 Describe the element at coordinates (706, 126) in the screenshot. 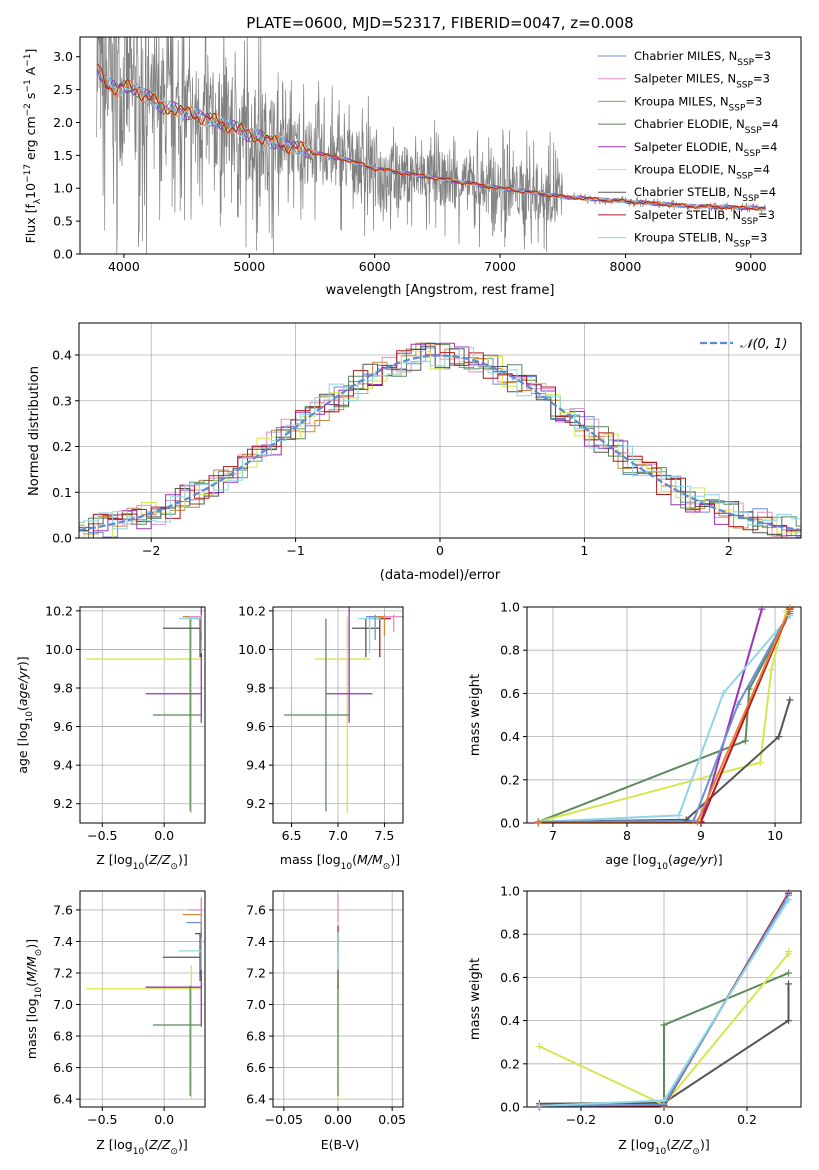

I see `legend-label: Chabrier ELODIE, NSSP=4` at that location.